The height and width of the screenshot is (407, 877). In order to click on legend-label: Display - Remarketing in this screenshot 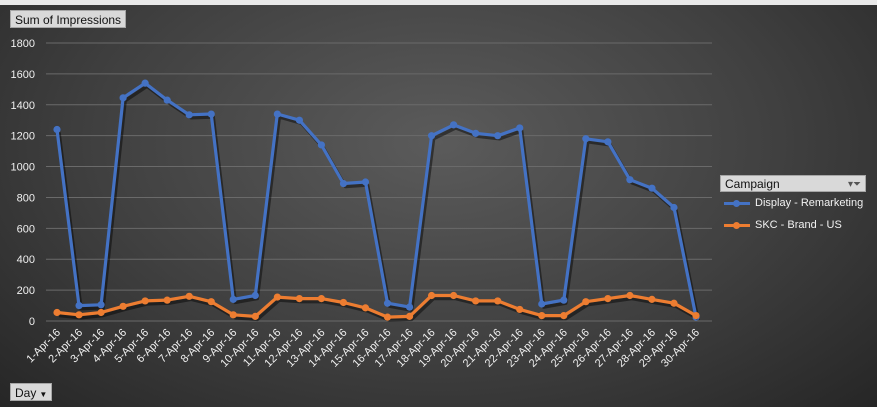, I will do `click(809, 203)`.